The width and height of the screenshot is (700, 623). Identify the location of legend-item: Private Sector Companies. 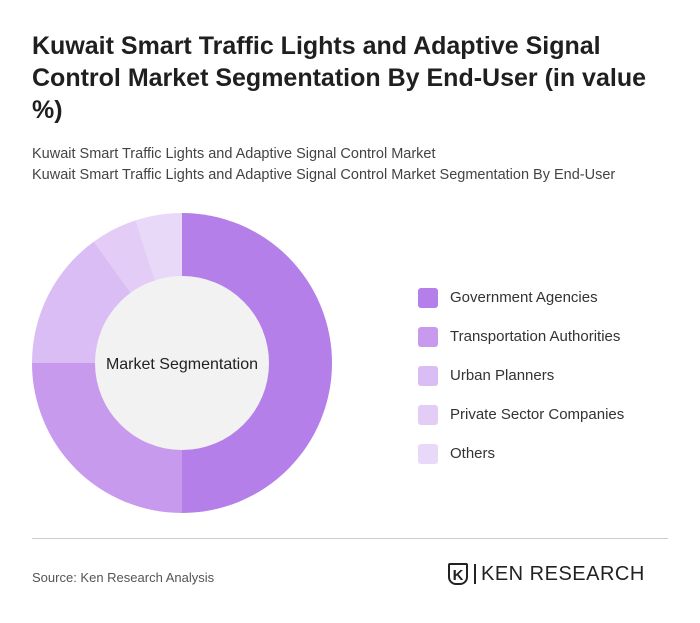
(521, 414).